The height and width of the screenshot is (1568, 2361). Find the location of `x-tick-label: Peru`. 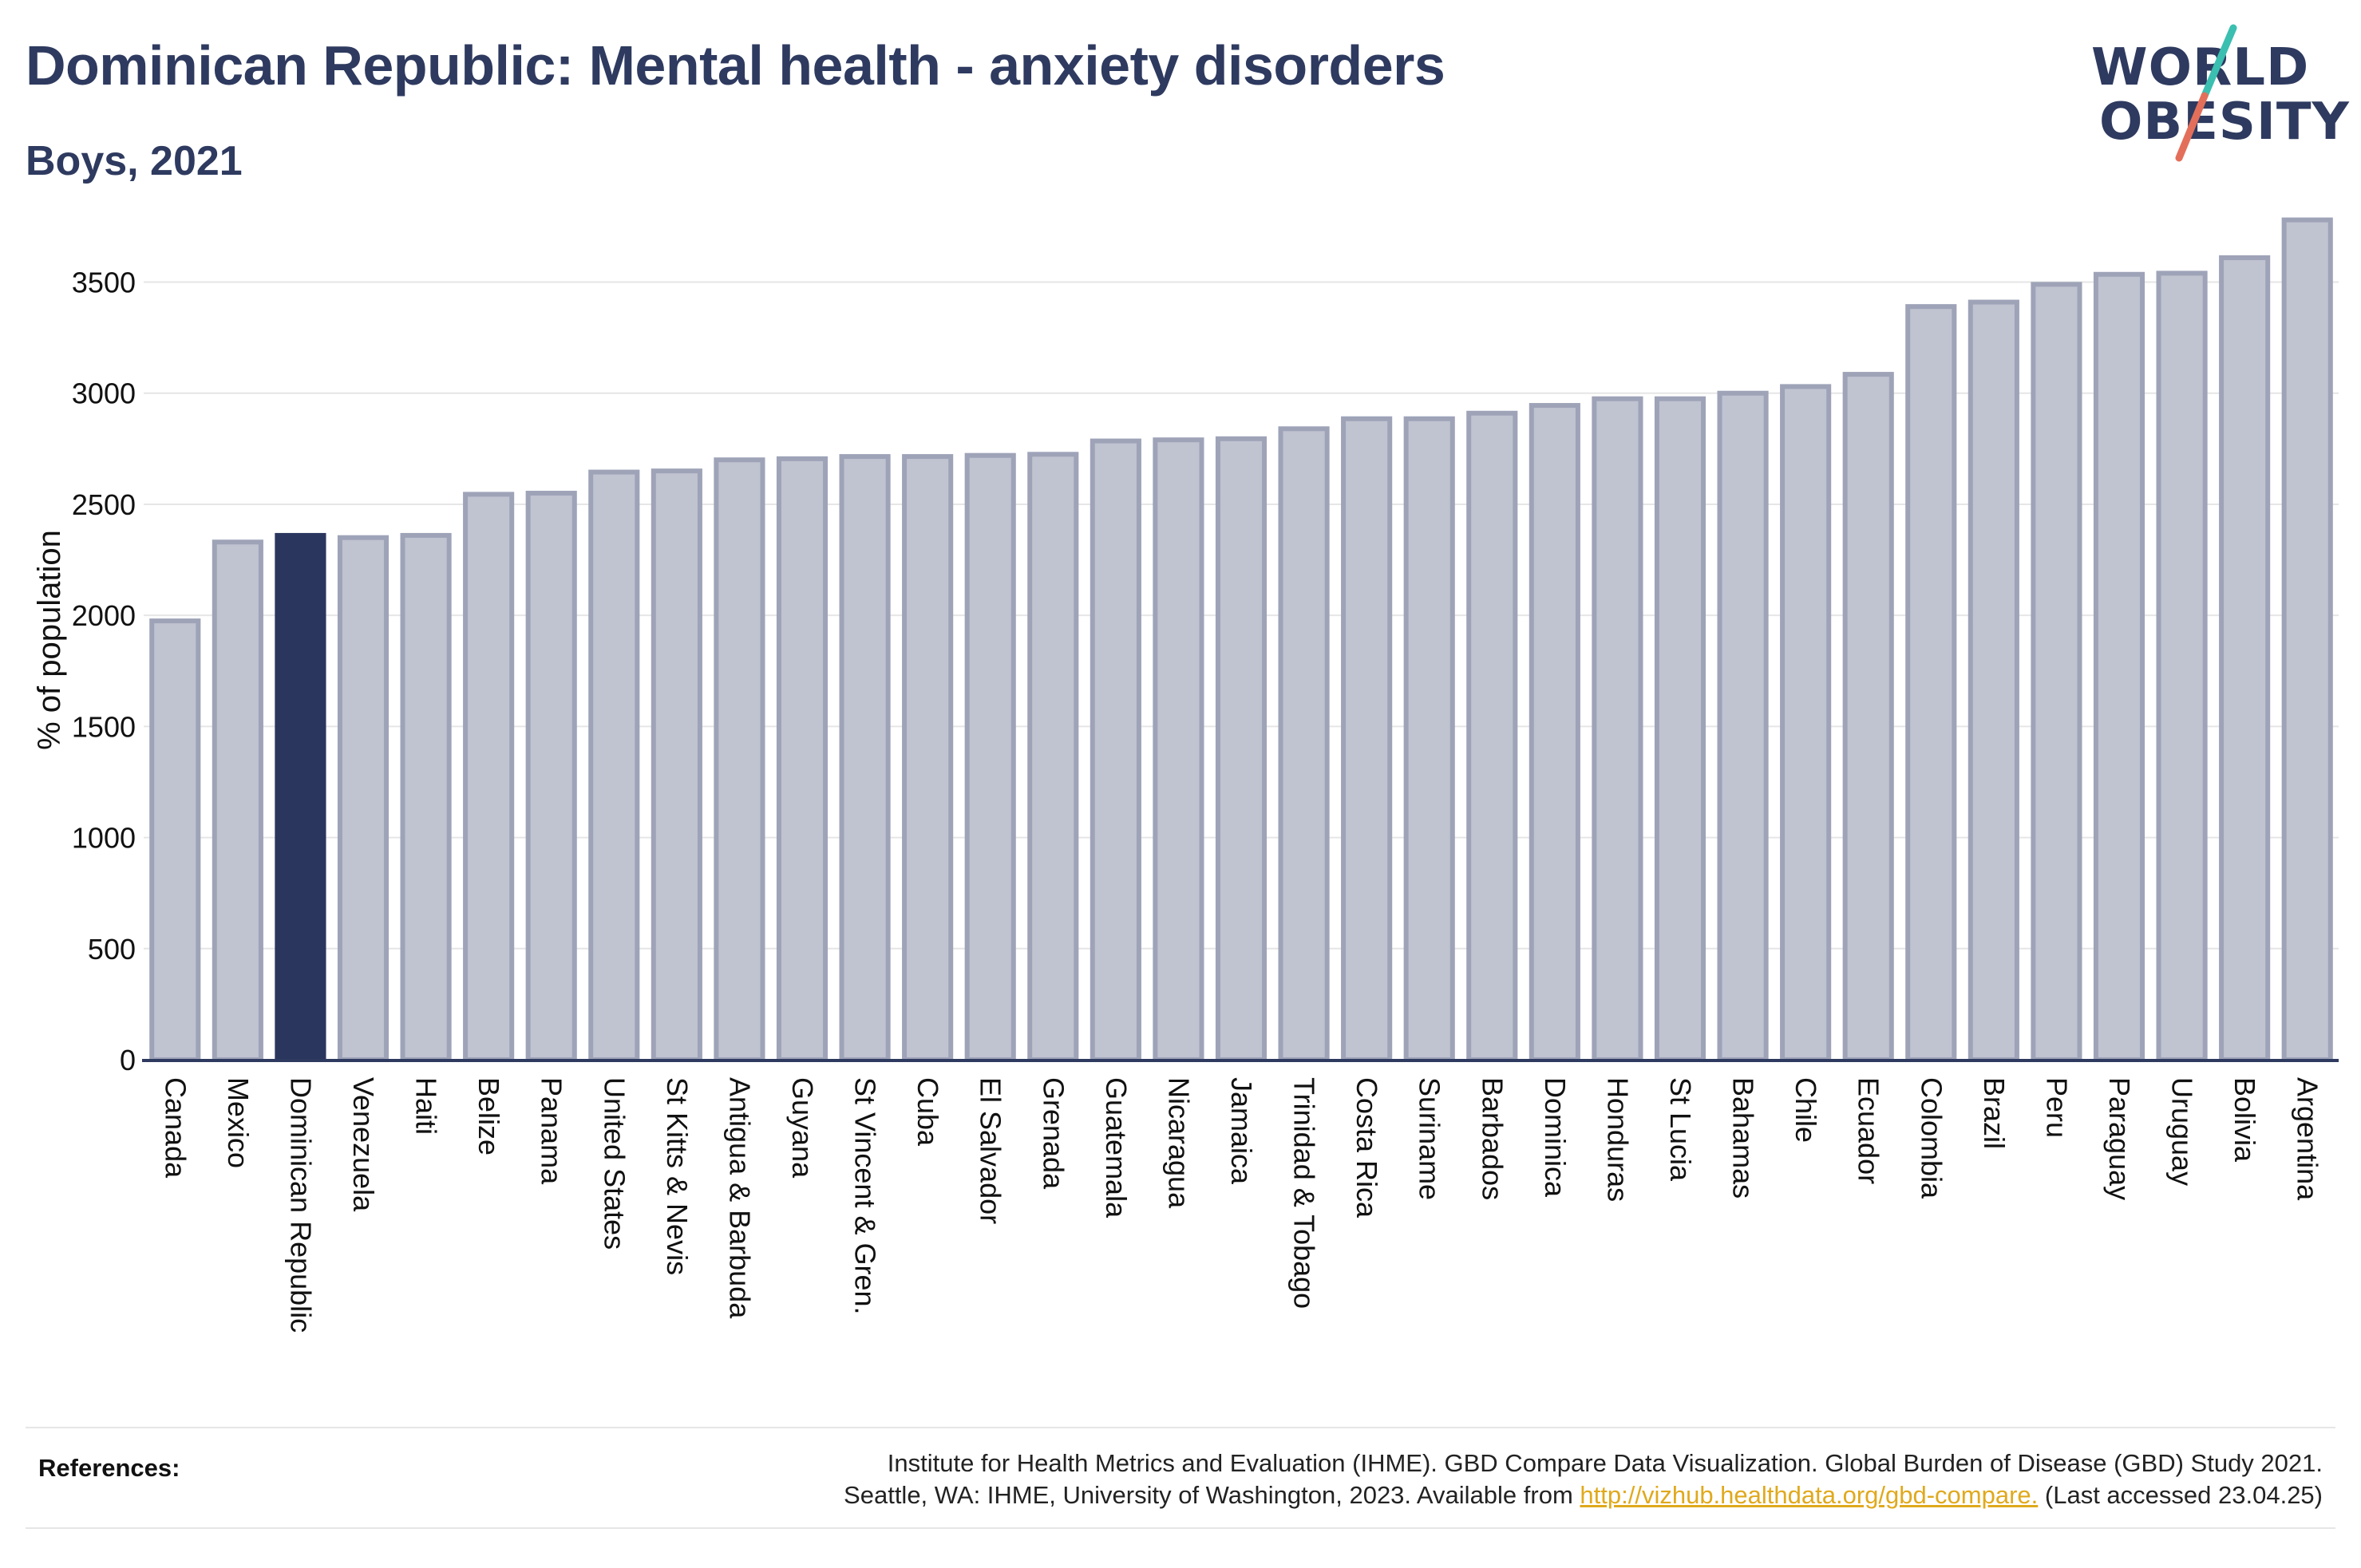

x-tick-label: Peru is located at coordinates (2056, 1107).